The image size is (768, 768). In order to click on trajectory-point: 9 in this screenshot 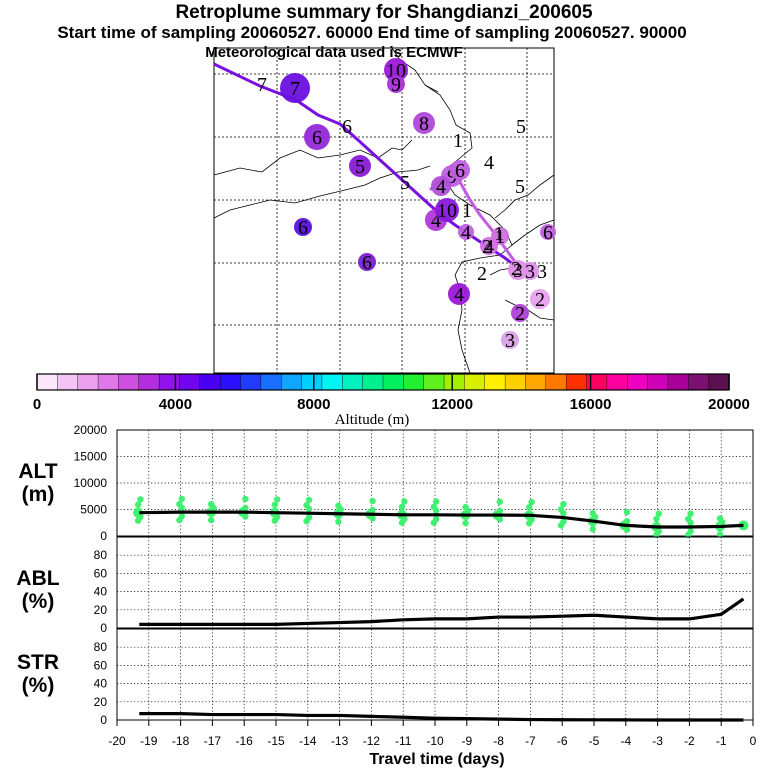, I will do `click(396, 85)`.